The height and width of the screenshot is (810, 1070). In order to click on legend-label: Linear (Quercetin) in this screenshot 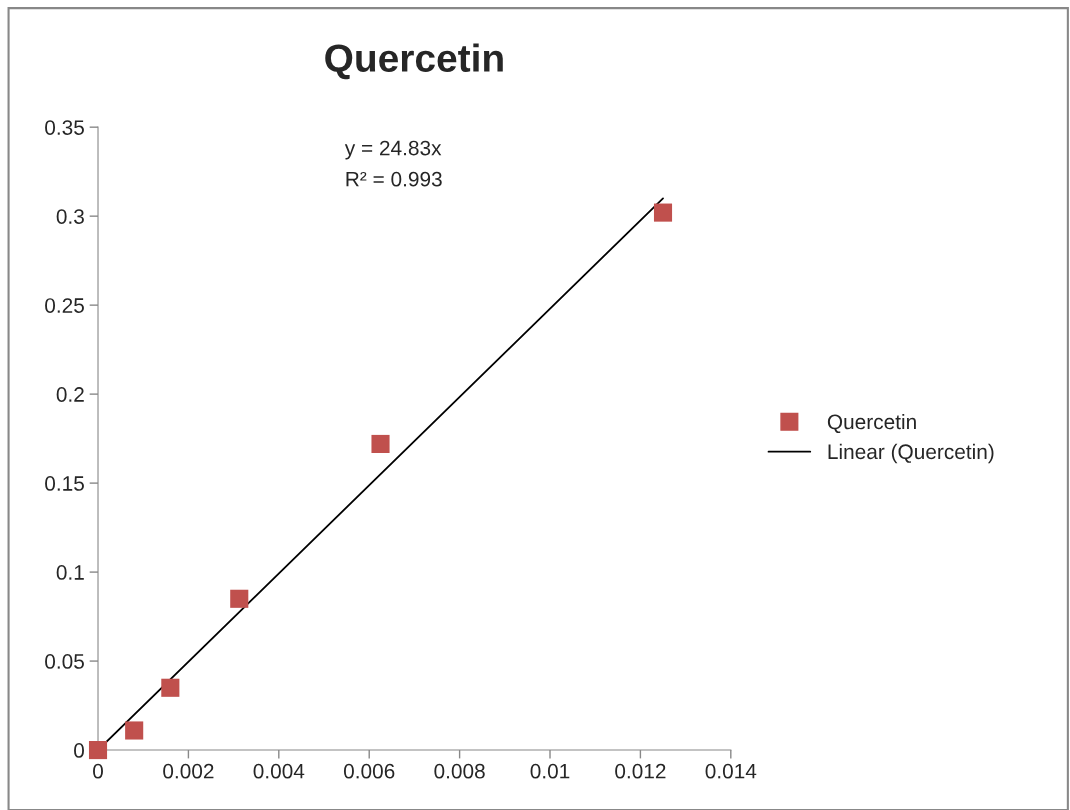, I will do `click(911, 453)`.